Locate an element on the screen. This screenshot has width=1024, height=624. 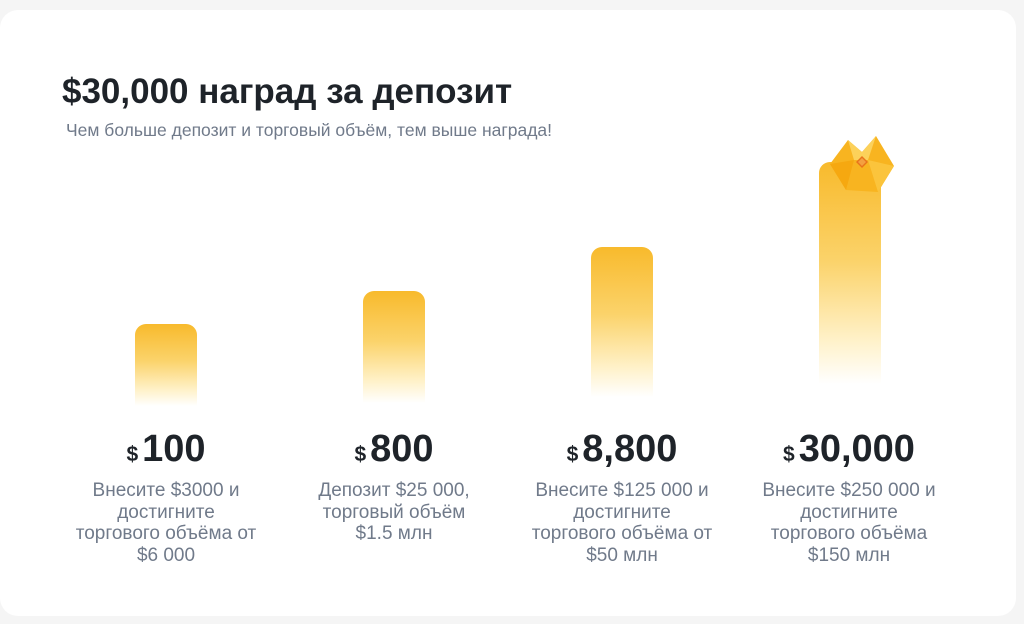
tier-1-desc-line: Внесите $3000 и is located at coordinates (166, 490).